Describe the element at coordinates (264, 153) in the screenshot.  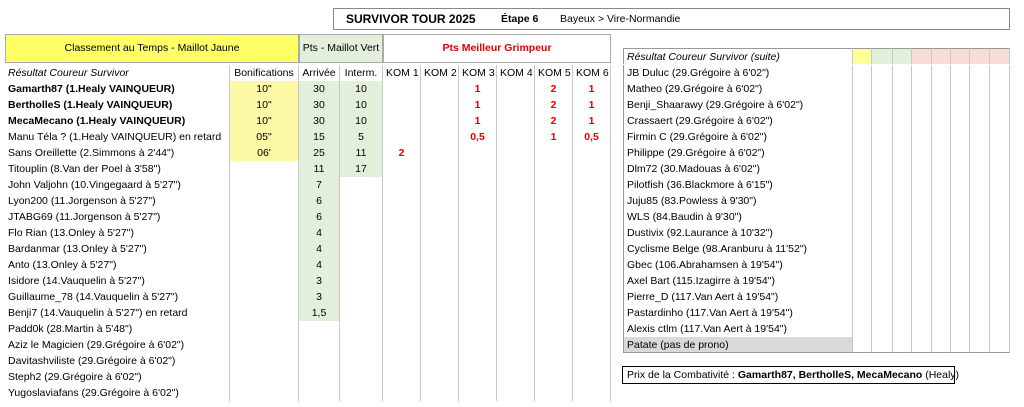
I see `value-cell: 06'` at that location.